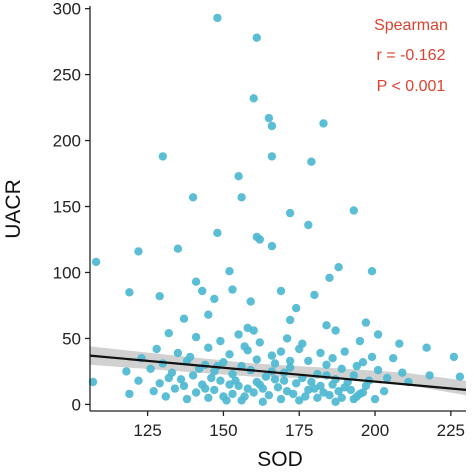 Image resolution: width=474 pixels, height=474 pixels. What do you see at coordinates (67, 207) in the screenshot?
I see `y-tick-label: 150` at bounding box center [67, 207].